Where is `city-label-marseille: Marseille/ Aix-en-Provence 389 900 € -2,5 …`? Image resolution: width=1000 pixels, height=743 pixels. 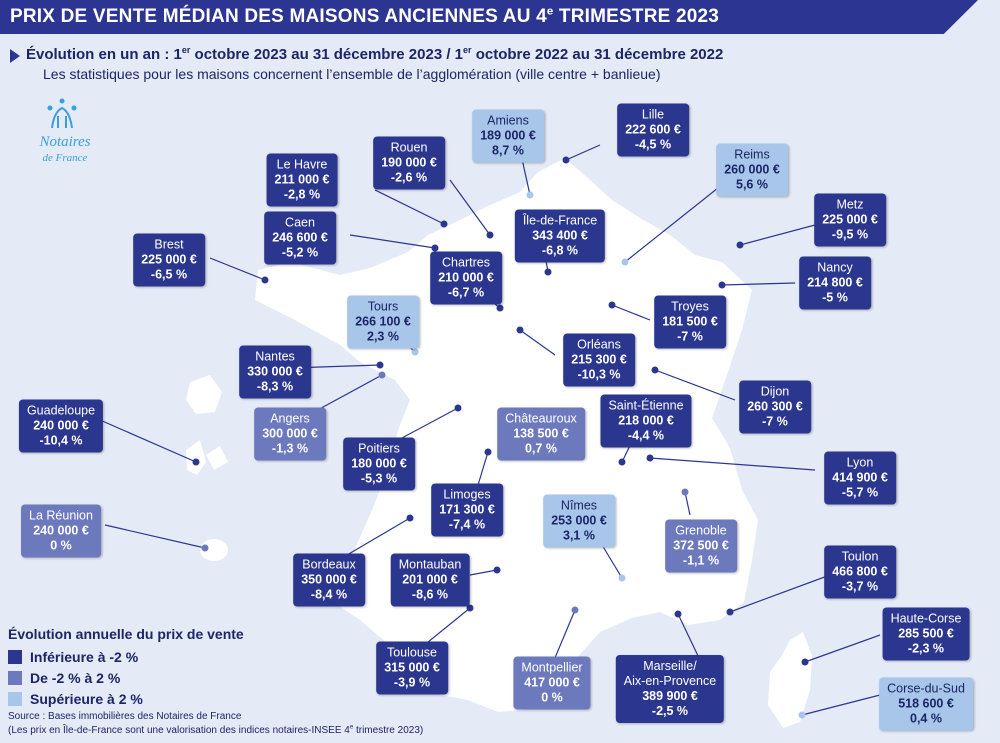
city-label-marseille: Marseille/ Aix-en-Provence 389 900 € -2,5 … is located at coordinates (670, 689).